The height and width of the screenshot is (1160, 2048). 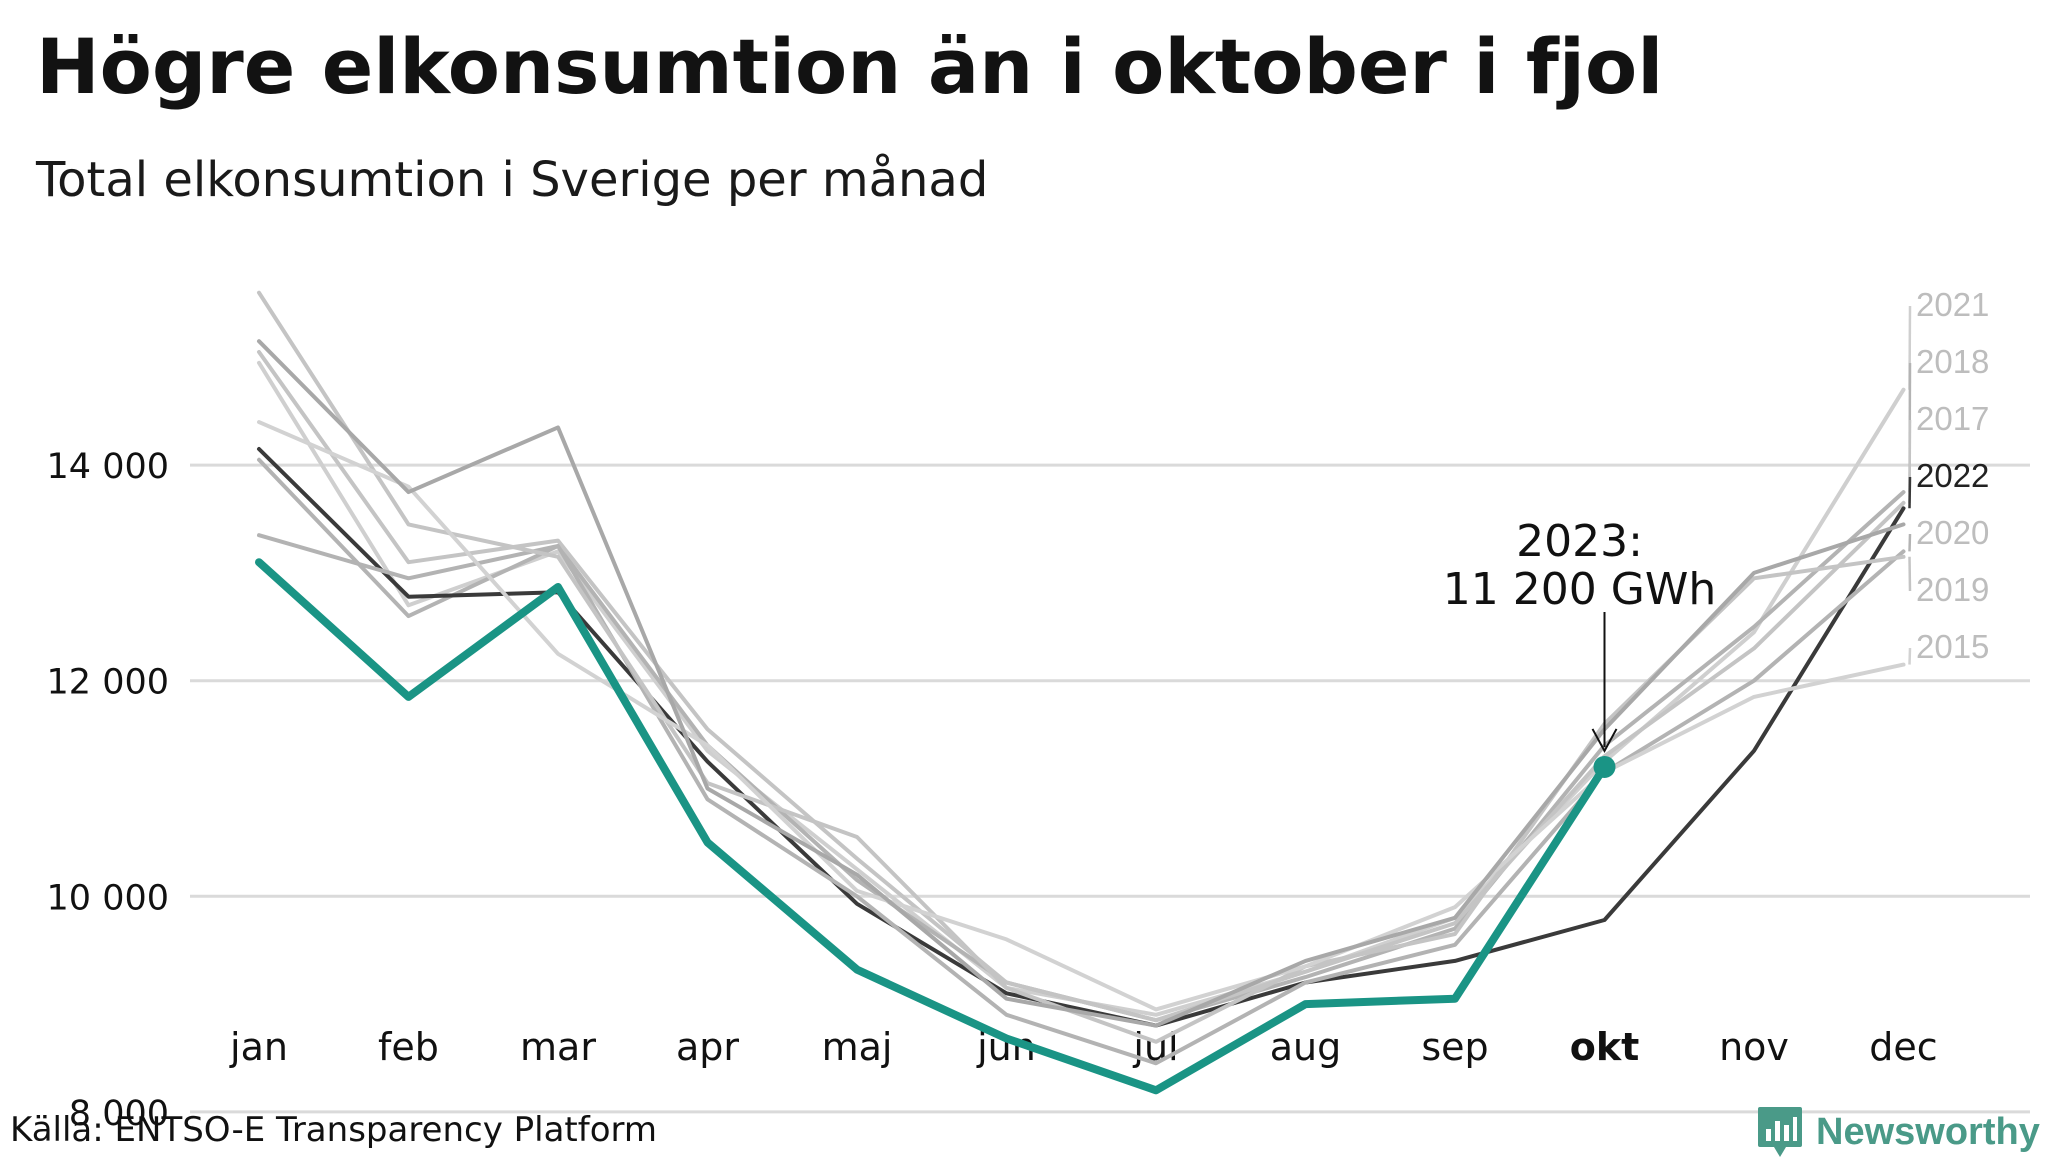 What do you see at coordinates (1754, 1047) in the screenshot?
I see `x-tick-label: nov` at bounding box center [1754, 1047].